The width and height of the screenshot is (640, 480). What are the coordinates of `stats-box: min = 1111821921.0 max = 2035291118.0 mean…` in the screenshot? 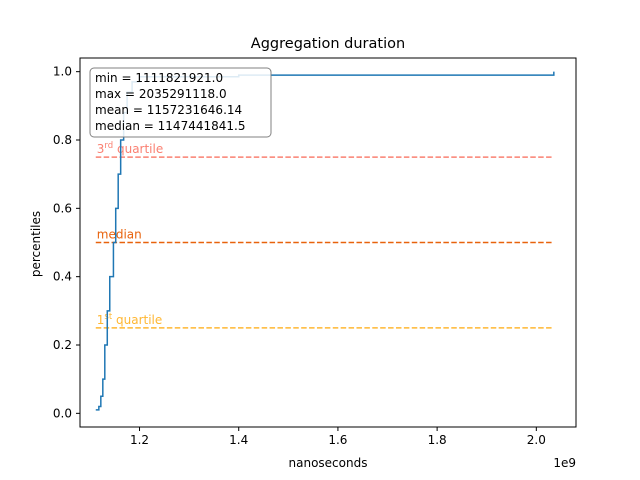 It's located at (180, 102).